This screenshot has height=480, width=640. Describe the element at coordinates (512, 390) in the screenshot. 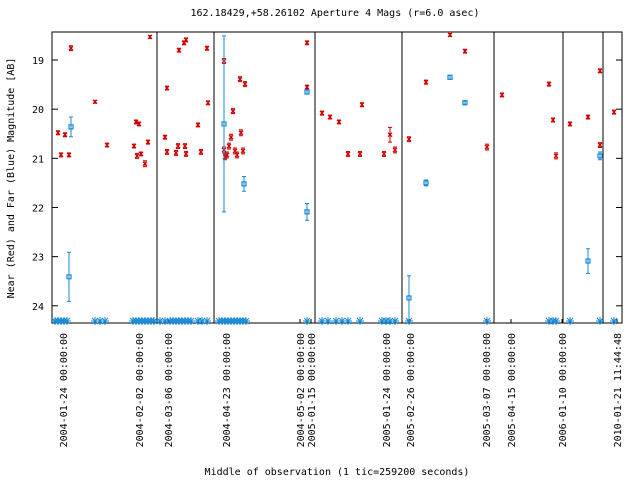

I see `x-tick-label: 2005-04-15 00:00:00` at that location.